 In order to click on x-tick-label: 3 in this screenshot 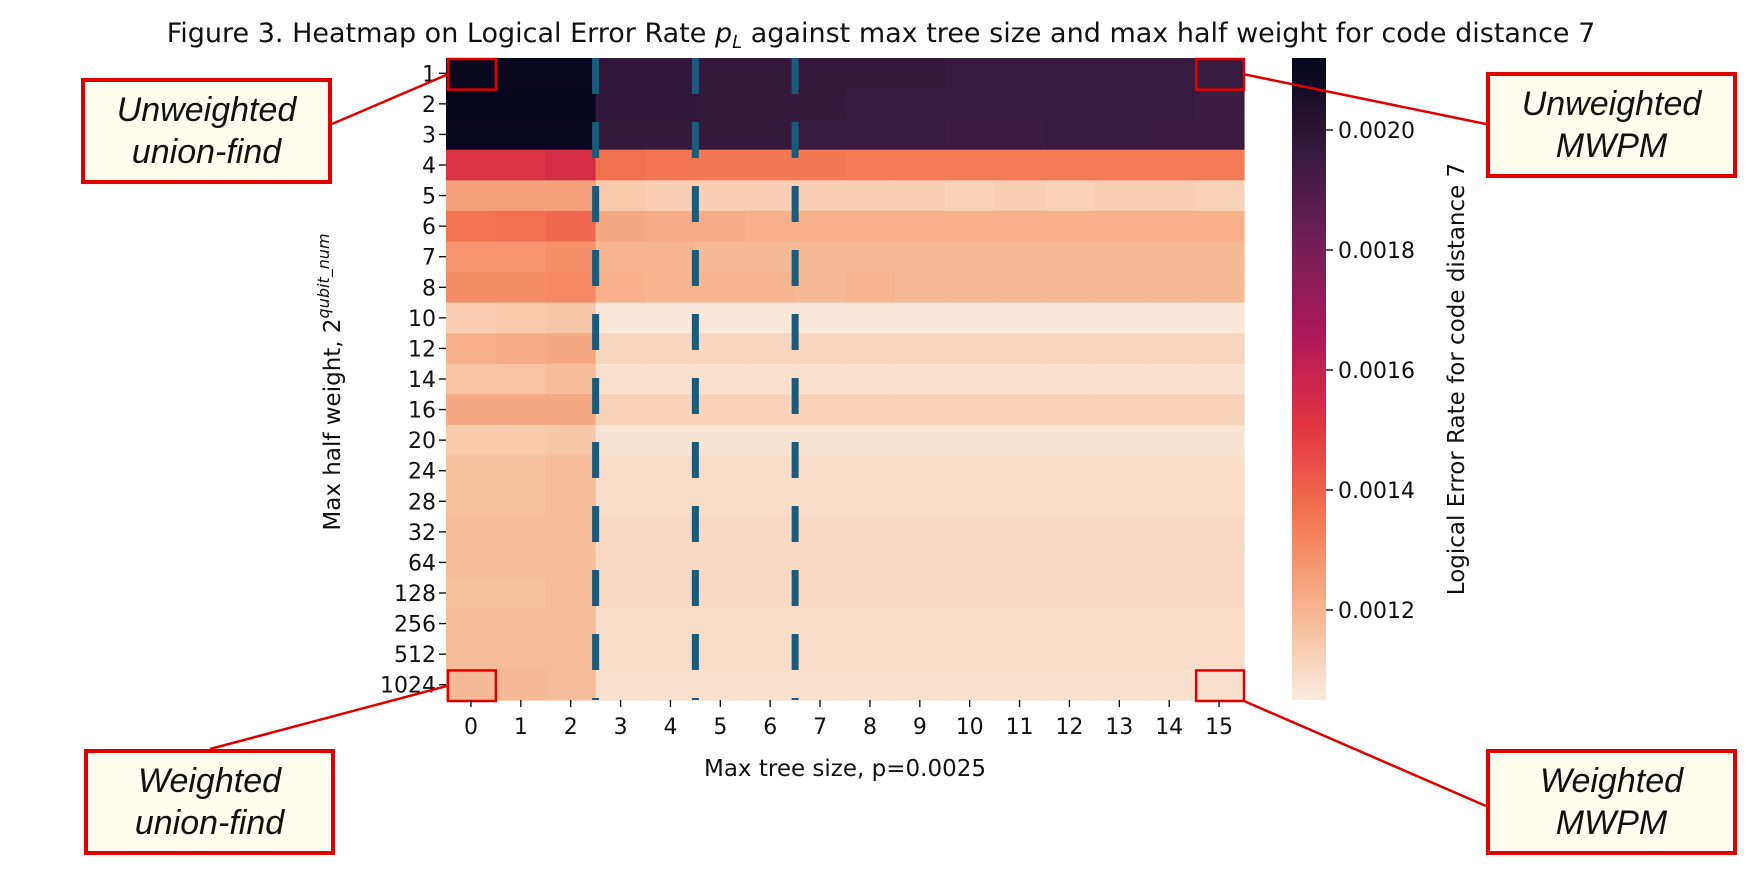, I will do `click(621, 727)`.